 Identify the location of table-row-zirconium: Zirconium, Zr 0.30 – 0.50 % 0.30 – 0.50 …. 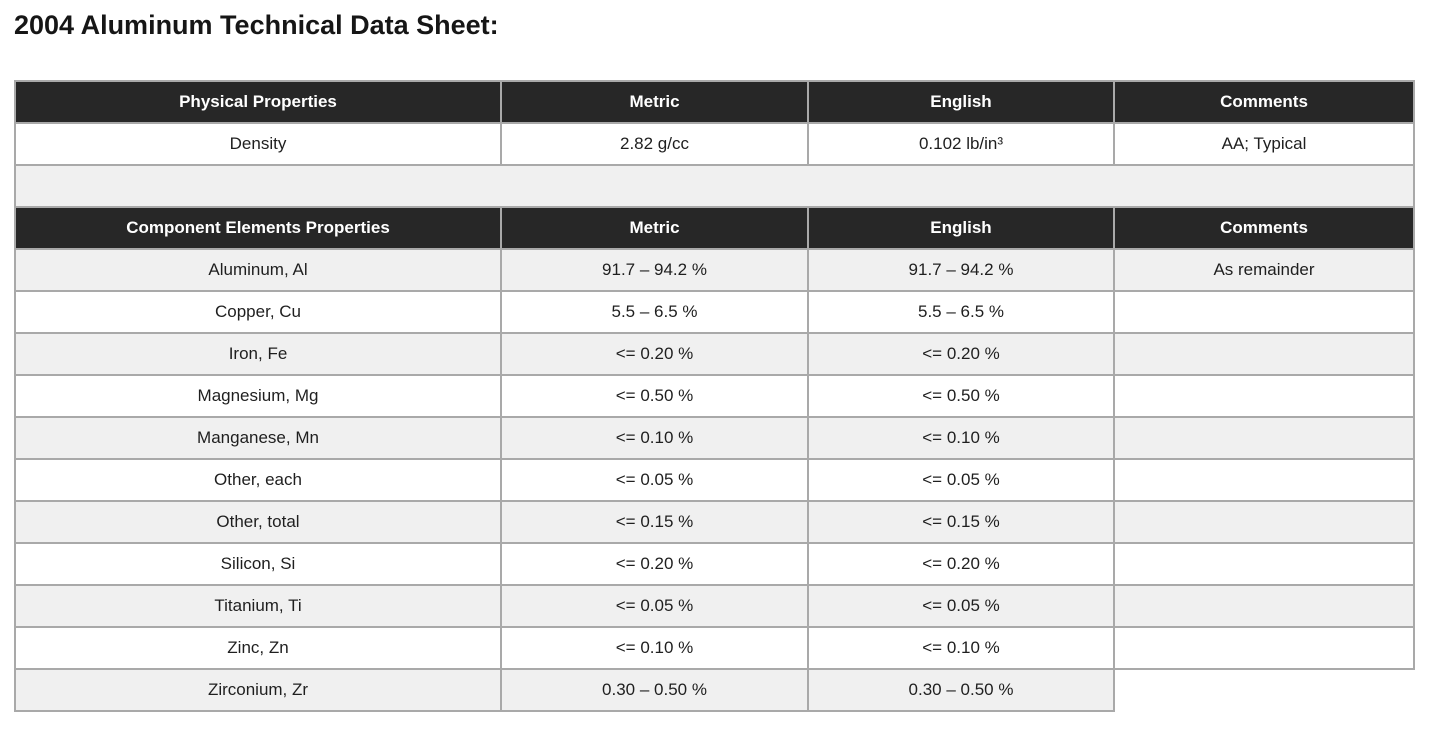
(714, 690).